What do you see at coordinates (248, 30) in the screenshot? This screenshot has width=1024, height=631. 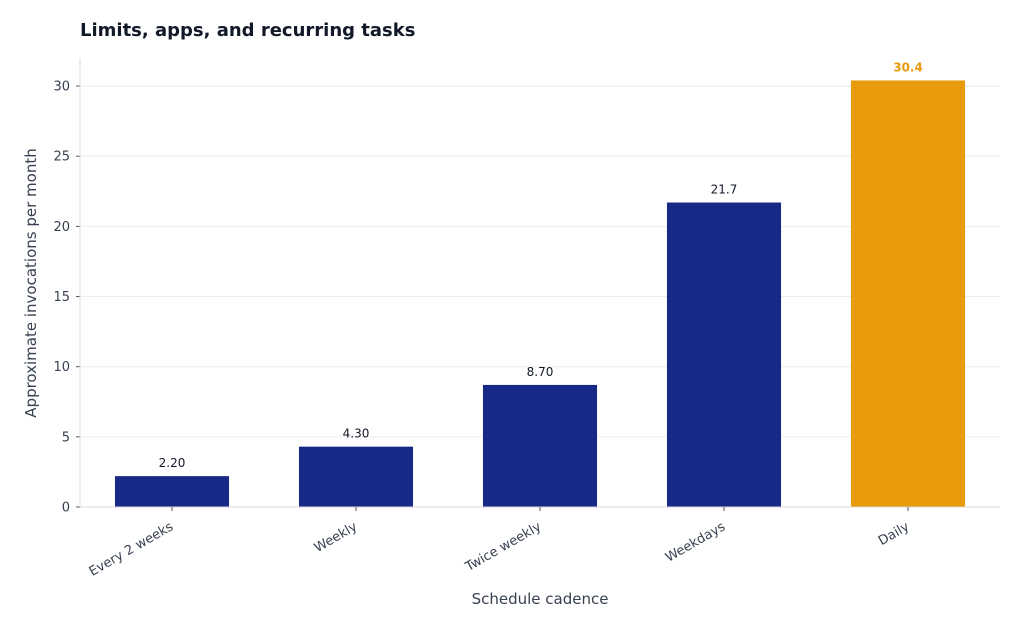 I see `chart-title: Limits, apps, and recurring tasks` at bounding box center [248, 30].